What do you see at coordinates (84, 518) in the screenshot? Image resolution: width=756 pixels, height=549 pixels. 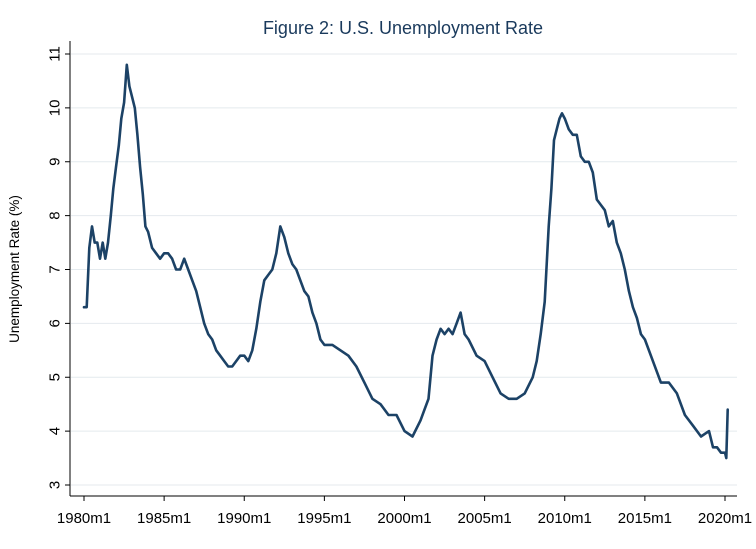 I see `x-tick-label: 1980m1` at bounding box center [84, 518].